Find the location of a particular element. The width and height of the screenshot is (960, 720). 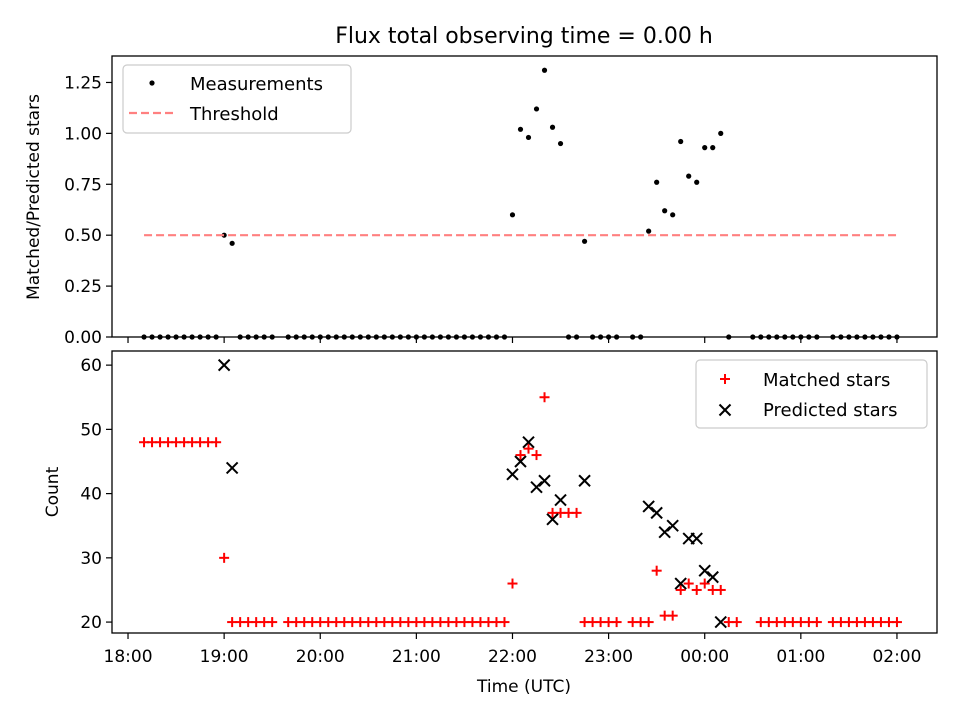

bottom-legend-box is located at coordinates (811, 394).